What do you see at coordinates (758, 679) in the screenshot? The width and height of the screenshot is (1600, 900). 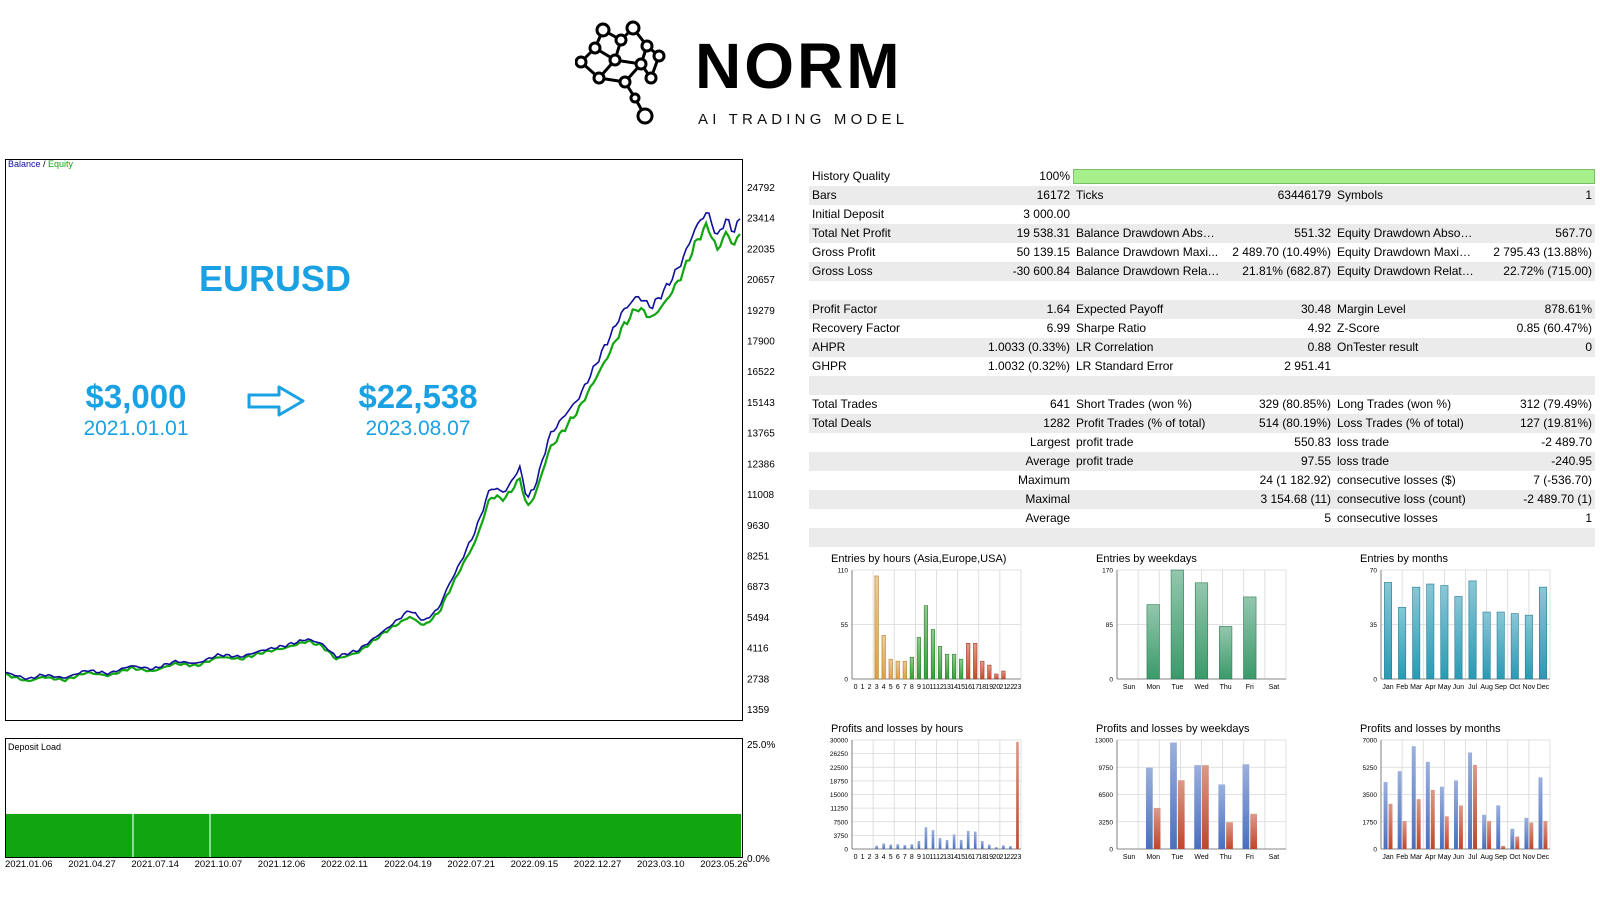 I see `y-tick-label: 2738` at bounding box center [758, 679].